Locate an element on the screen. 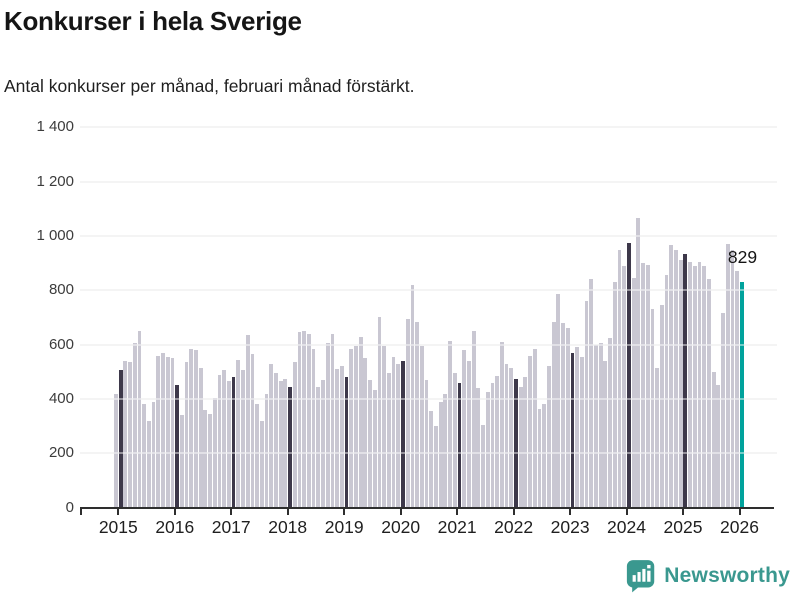  y-axis-tick-label: 200 is located at coordinates (61, 453).